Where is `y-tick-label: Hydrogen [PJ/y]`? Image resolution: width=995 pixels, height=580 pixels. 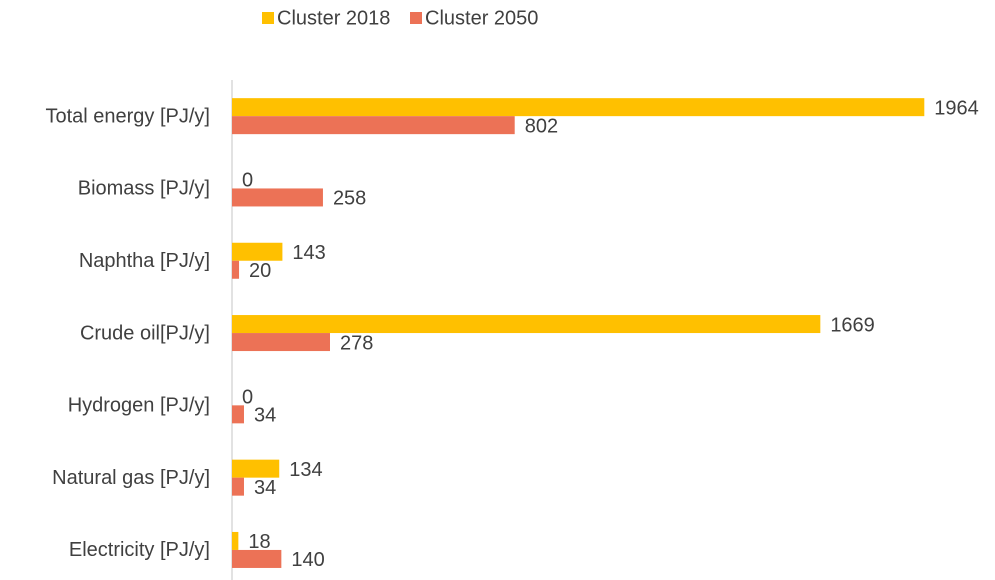
y-tick-label: Hydrogen [PJ/y] is located at coordinates (139, 406).